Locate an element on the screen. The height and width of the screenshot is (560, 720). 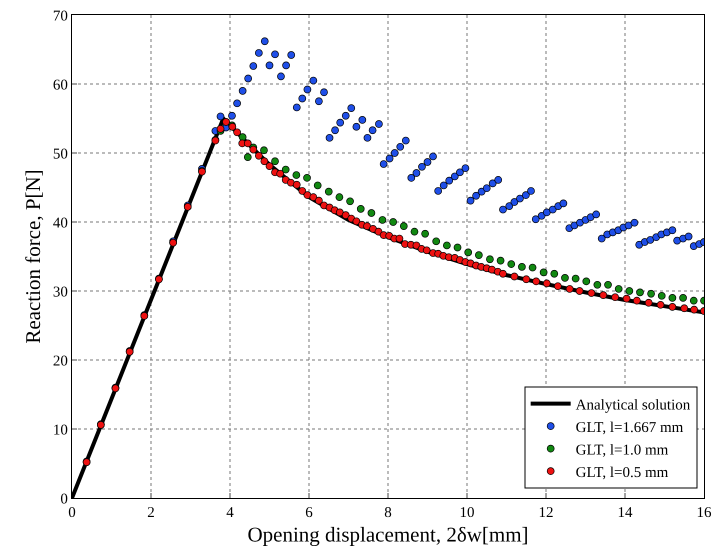
x-tick-label: 16 is located at coordinates (704, 513).